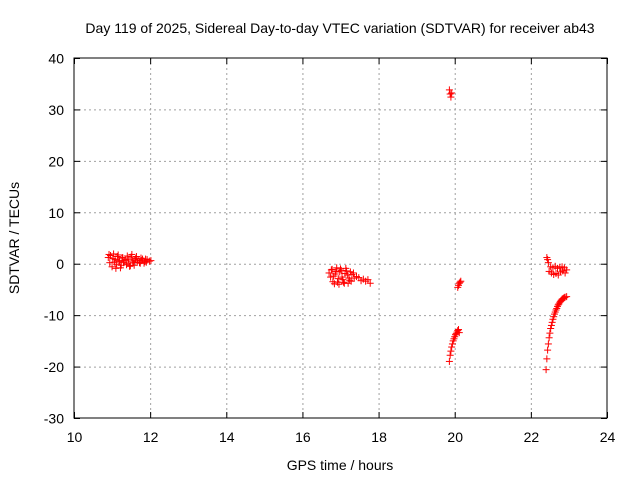  What do you see at coordinates (379, 437) in the screenshot?
I see `x-tick-label: 18` at bounding box center [379, 437].